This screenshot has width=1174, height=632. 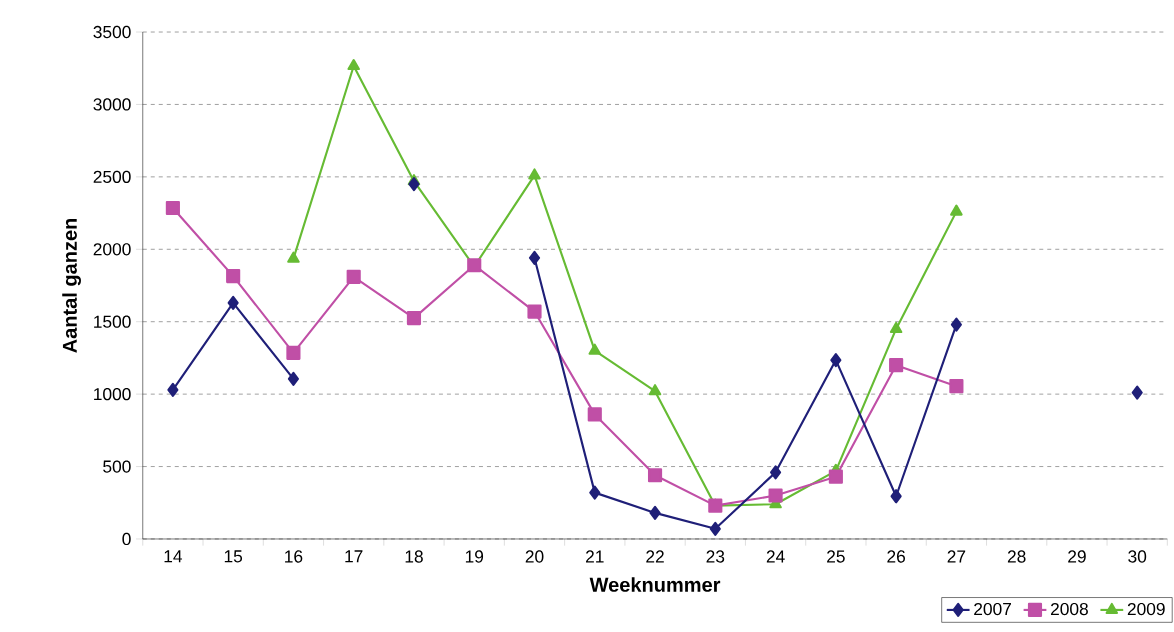 I want to click on x-tick-label: 30, so click(x=1137, y=556).